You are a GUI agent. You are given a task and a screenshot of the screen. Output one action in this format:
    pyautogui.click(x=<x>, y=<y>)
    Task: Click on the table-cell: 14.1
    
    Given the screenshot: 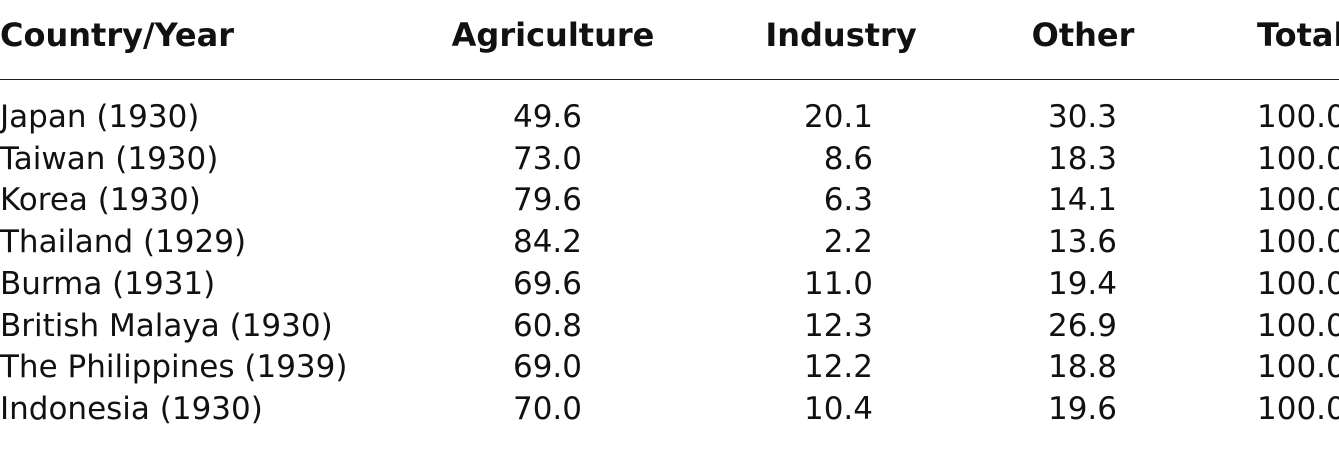 What is the action you would take?
    pyautogui.click(x=1082, y=200)
    